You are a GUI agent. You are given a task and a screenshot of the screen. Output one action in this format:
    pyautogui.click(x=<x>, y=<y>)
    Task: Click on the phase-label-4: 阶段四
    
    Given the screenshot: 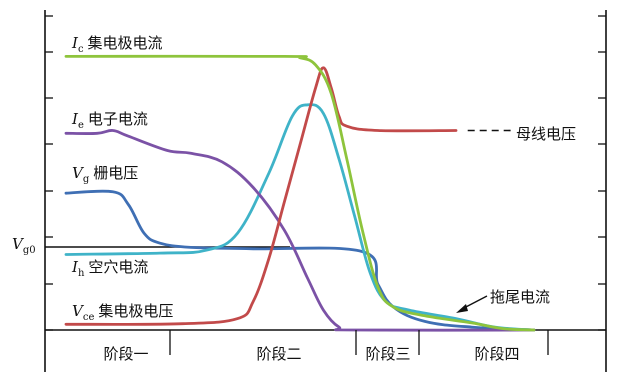 What is the action you would take?
    pyautogui.click(x=496, y=354)
    